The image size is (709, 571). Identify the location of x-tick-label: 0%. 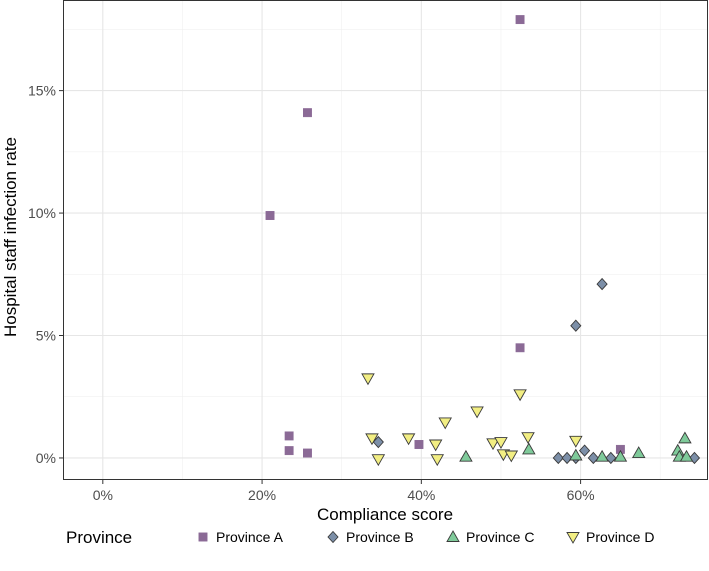
(103, 495).